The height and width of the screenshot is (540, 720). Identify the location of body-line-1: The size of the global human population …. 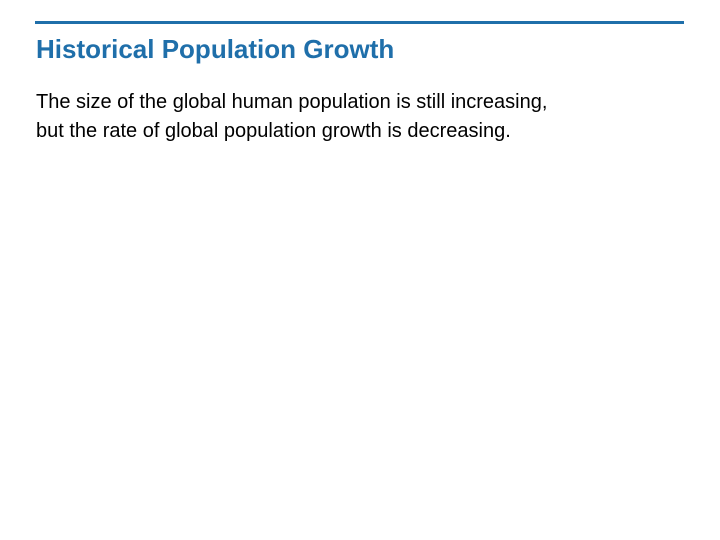
(292, 102).